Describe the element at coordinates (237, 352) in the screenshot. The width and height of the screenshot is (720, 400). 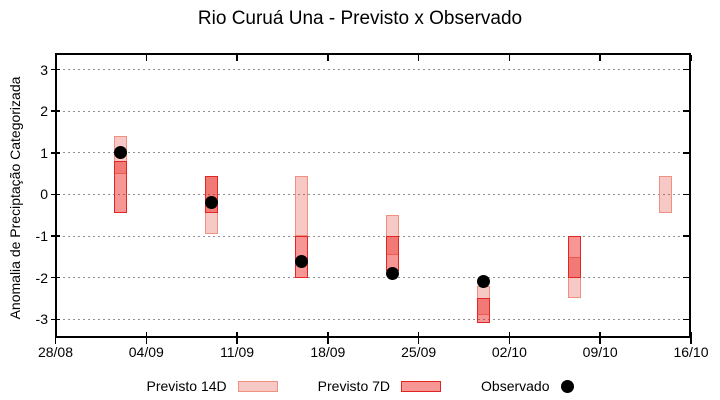
I see `x-tick-label: 11/09` at that location.